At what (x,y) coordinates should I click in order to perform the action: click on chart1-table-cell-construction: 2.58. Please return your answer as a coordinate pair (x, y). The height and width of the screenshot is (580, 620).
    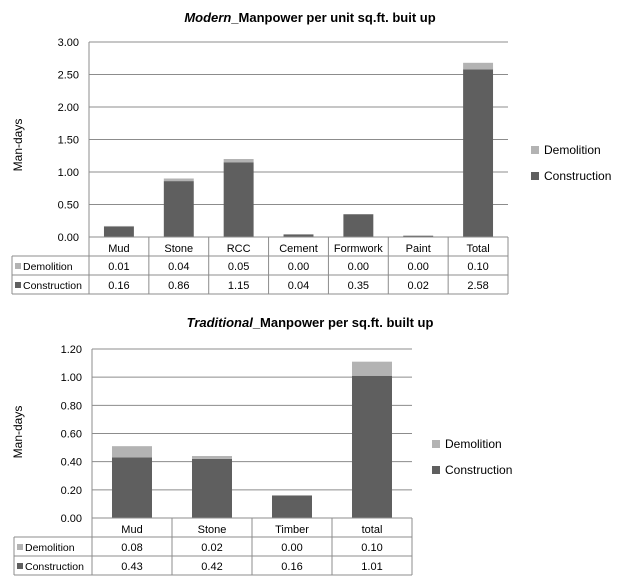
    Looking at the image, I should click on (477, 286).